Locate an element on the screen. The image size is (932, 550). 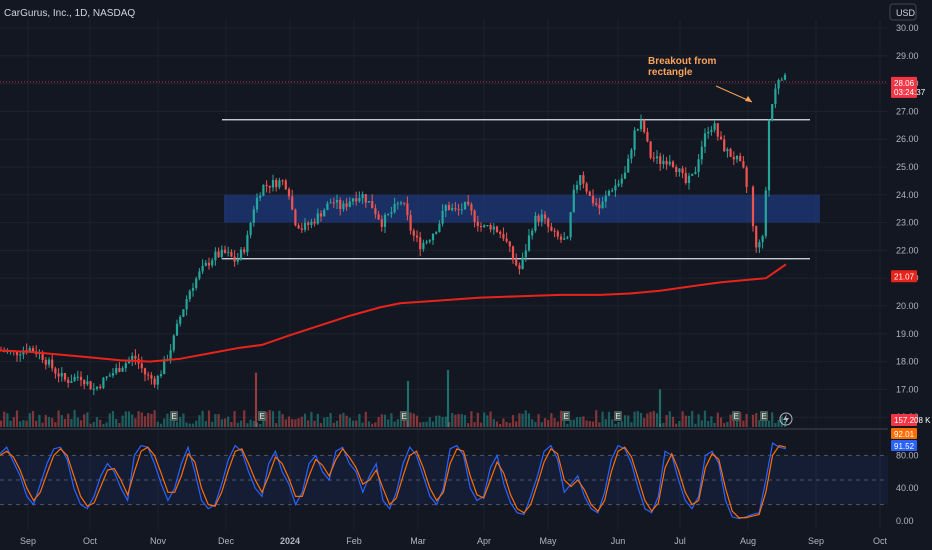
stochastic-axis: 80.00 40.00 0.00 is located at coordinates (907, 488).